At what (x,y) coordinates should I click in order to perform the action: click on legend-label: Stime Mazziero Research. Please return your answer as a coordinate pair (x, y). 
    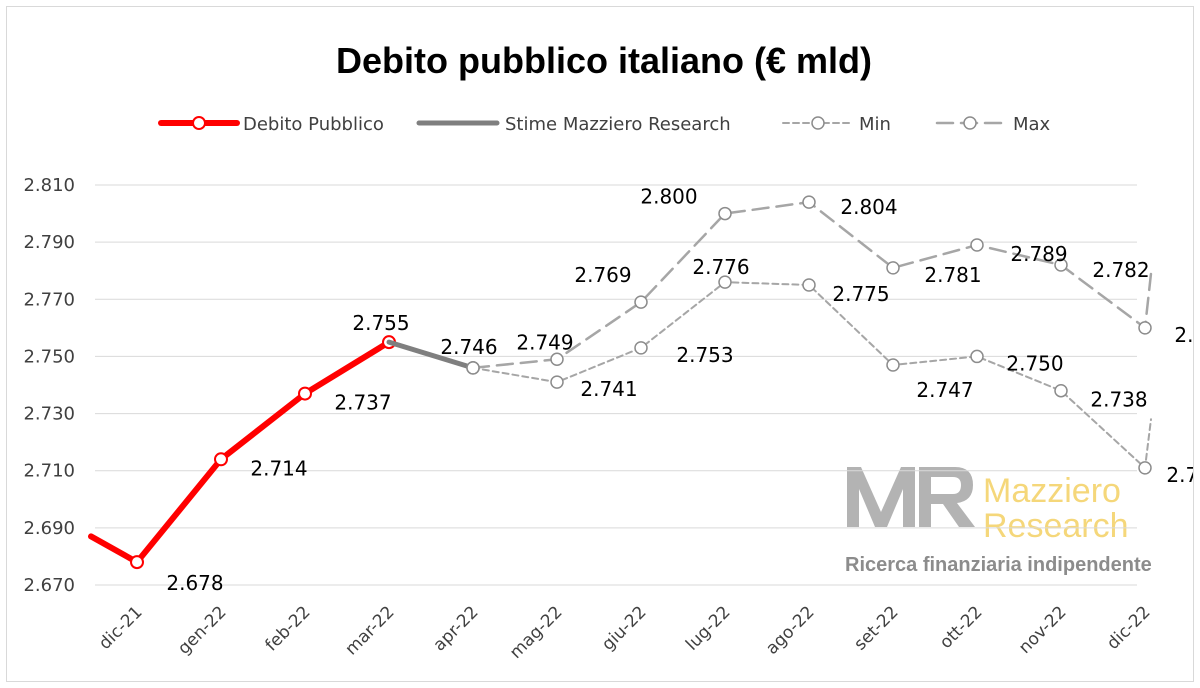
    Looking at the image, I should click on (618, 124).